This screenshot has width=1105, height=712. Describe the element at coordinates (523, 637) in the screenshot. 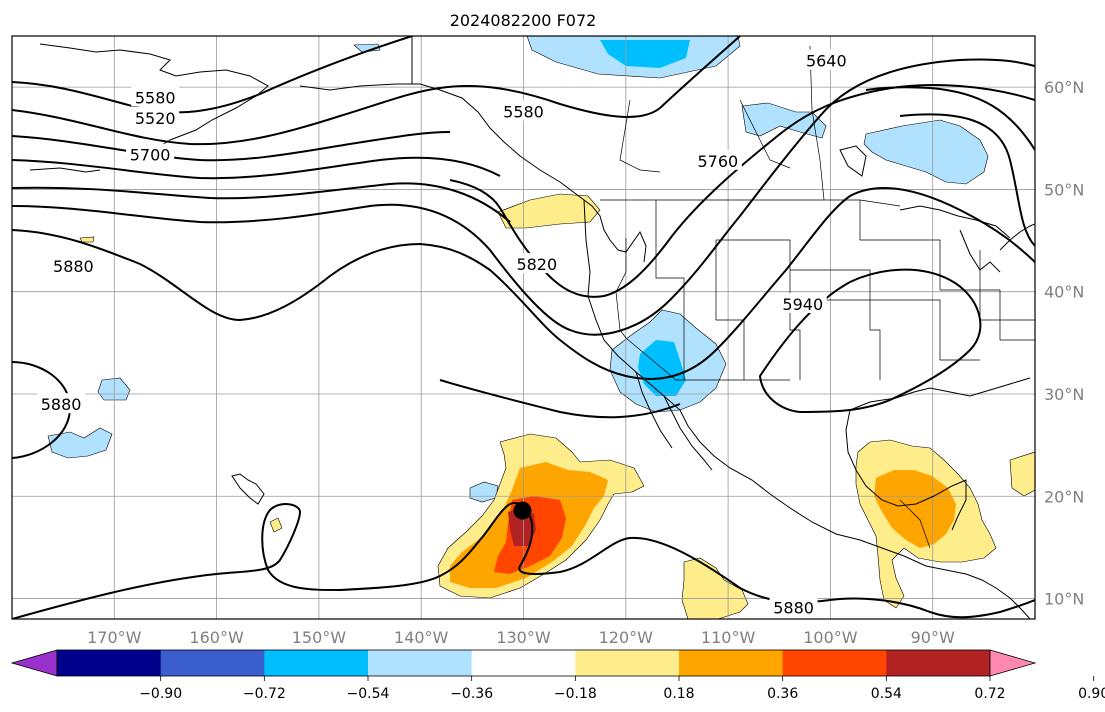

I see `longitude-label: 130°W` at that location.